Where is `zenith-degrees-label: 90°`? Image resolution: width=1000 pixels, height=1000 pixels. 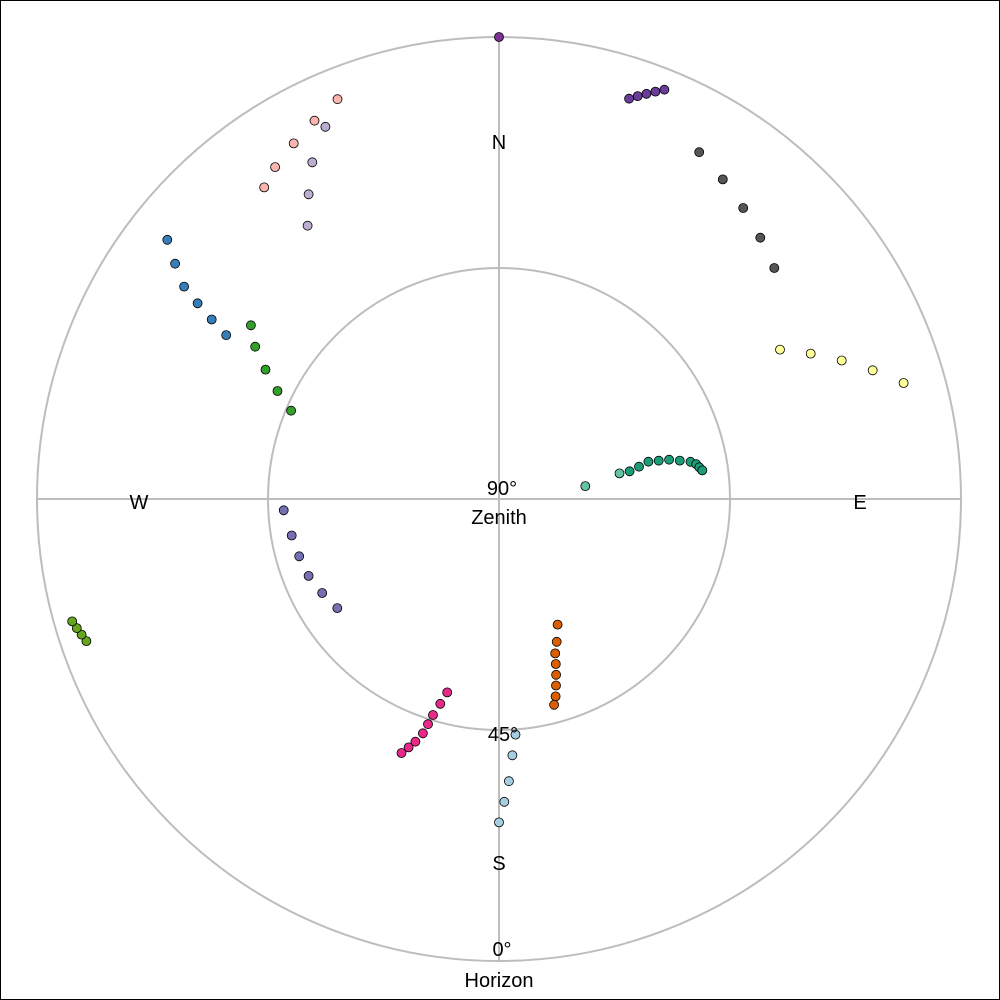 zenith-degrees-label: 90° is located at coordinates (502, 489).